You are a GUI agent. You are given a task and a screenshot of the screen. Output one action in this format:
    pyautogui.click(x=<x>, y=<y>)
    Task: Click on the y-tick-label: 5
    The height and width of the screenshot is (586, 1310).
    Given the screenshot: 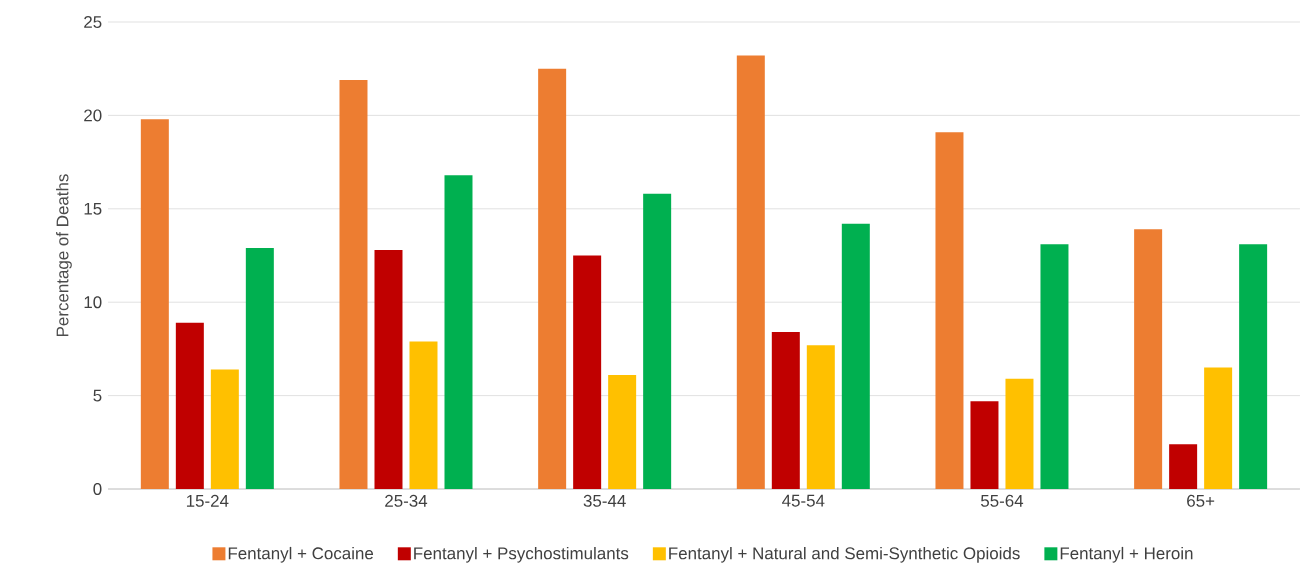 What is the action you would take?
    pyautogui.click(x=97, y=395)
    